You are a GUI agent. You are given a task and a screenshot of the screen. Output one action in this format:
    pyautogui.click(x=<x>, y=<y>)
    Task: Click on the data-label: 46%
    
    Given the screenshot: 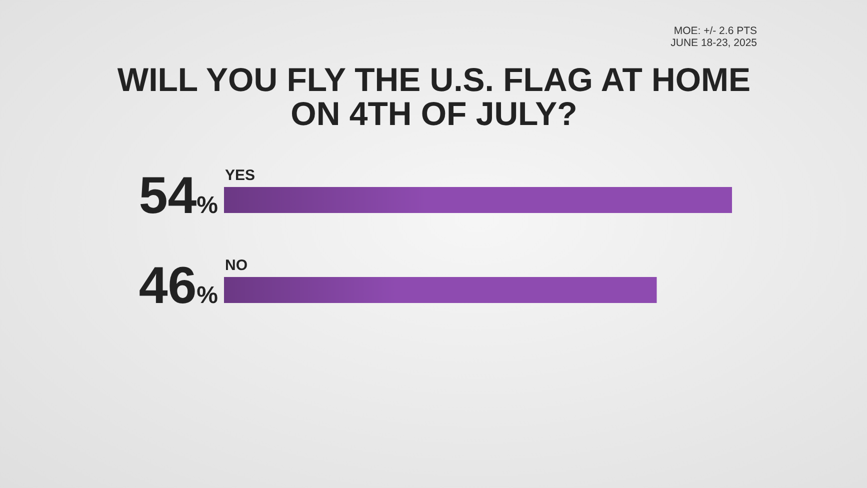 What is the action you would take?
    pyautogui.click(x=178, y=286)
    